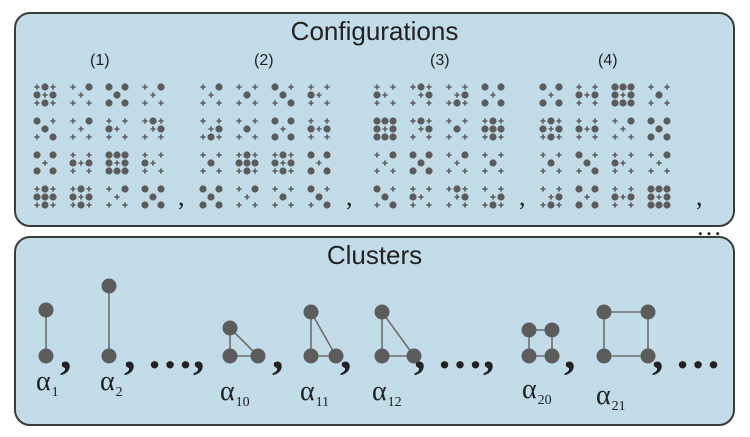 Image resolution: width=750 pixels, height=437 pixels. I want to click on cluster-label-alpha-21: α21, so click(611, 397).